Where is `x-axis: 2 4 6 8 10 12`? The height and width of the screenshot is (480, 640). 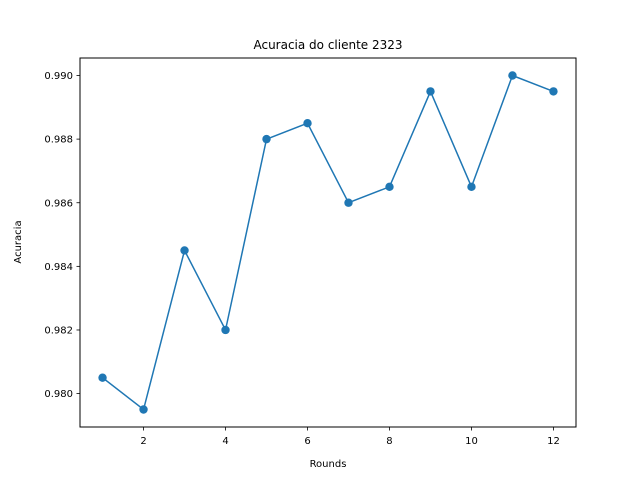 x-axis: 2 4 6 8 10 12 is located at coordinates (350, 437).